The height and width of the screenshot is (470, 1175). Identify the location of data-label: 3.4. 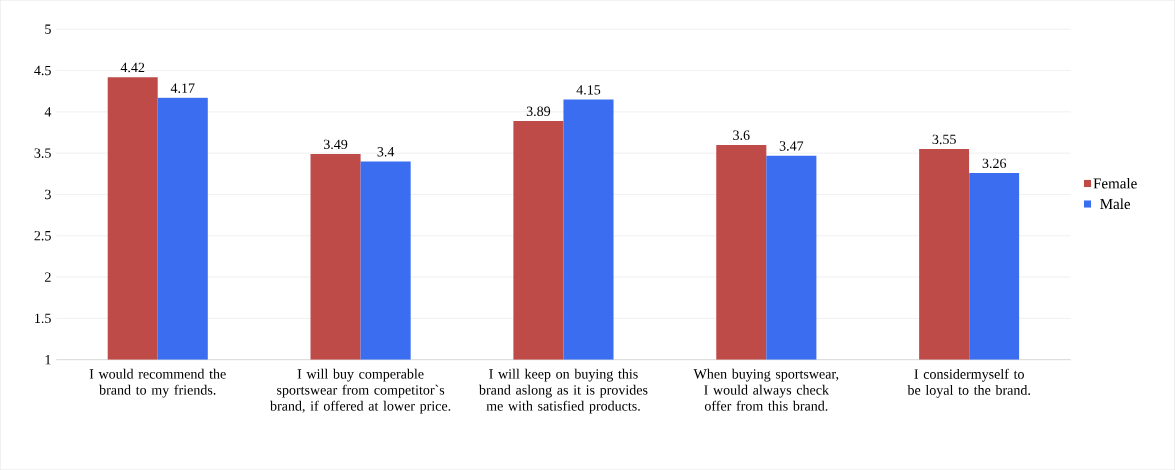
(386, 152).